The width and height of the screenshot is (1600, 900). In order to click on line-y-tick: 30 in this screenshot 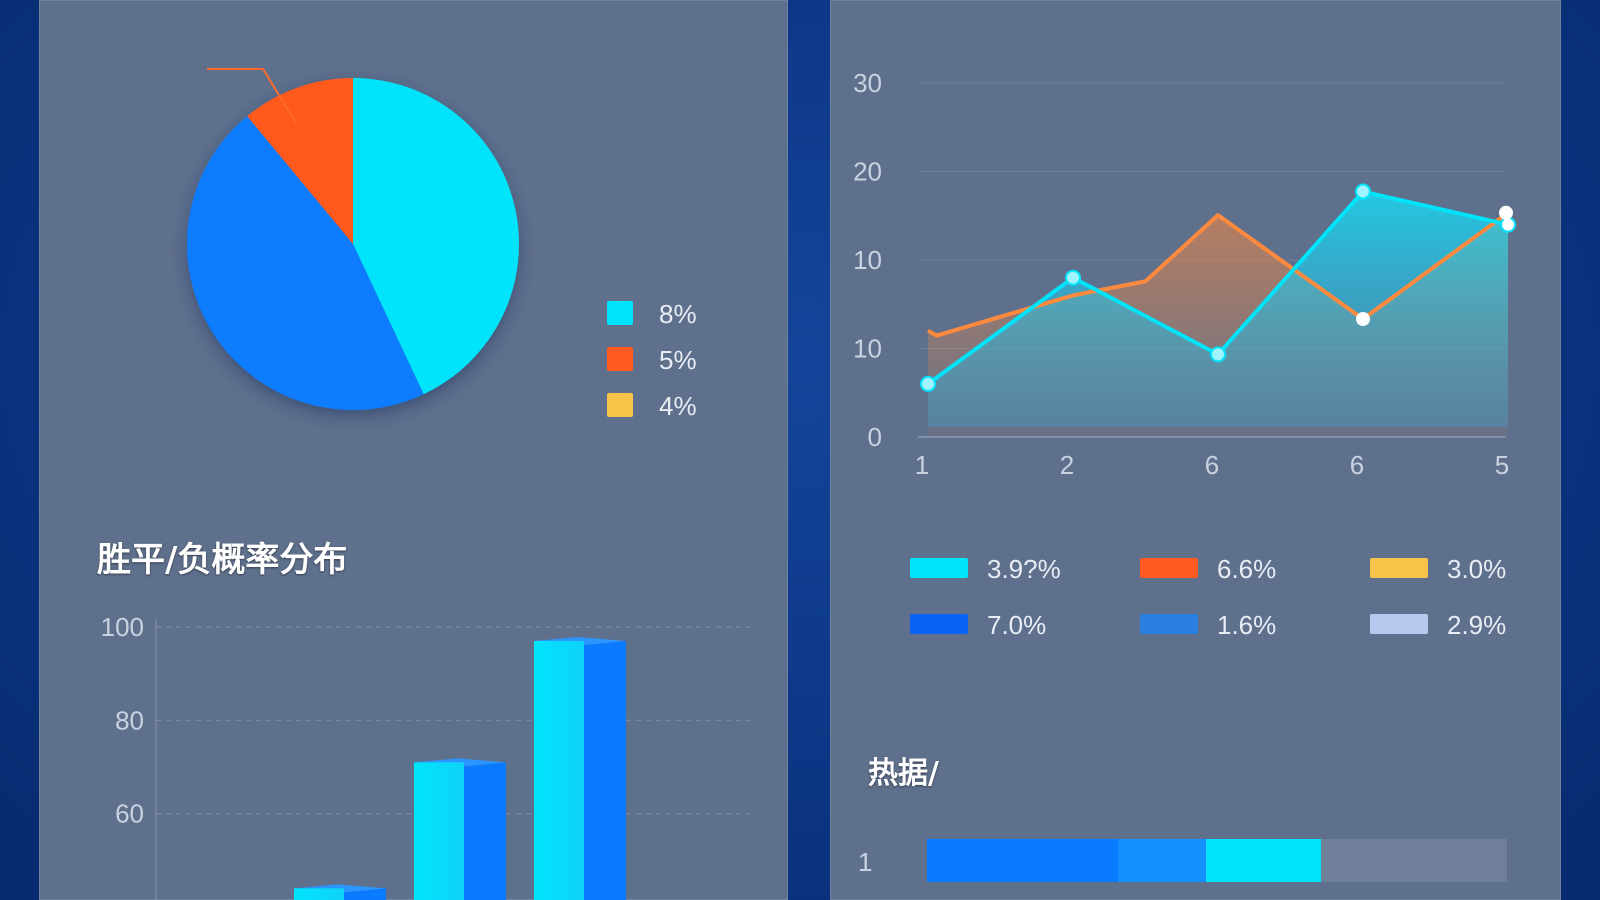, I will do `click(867, 83)`.